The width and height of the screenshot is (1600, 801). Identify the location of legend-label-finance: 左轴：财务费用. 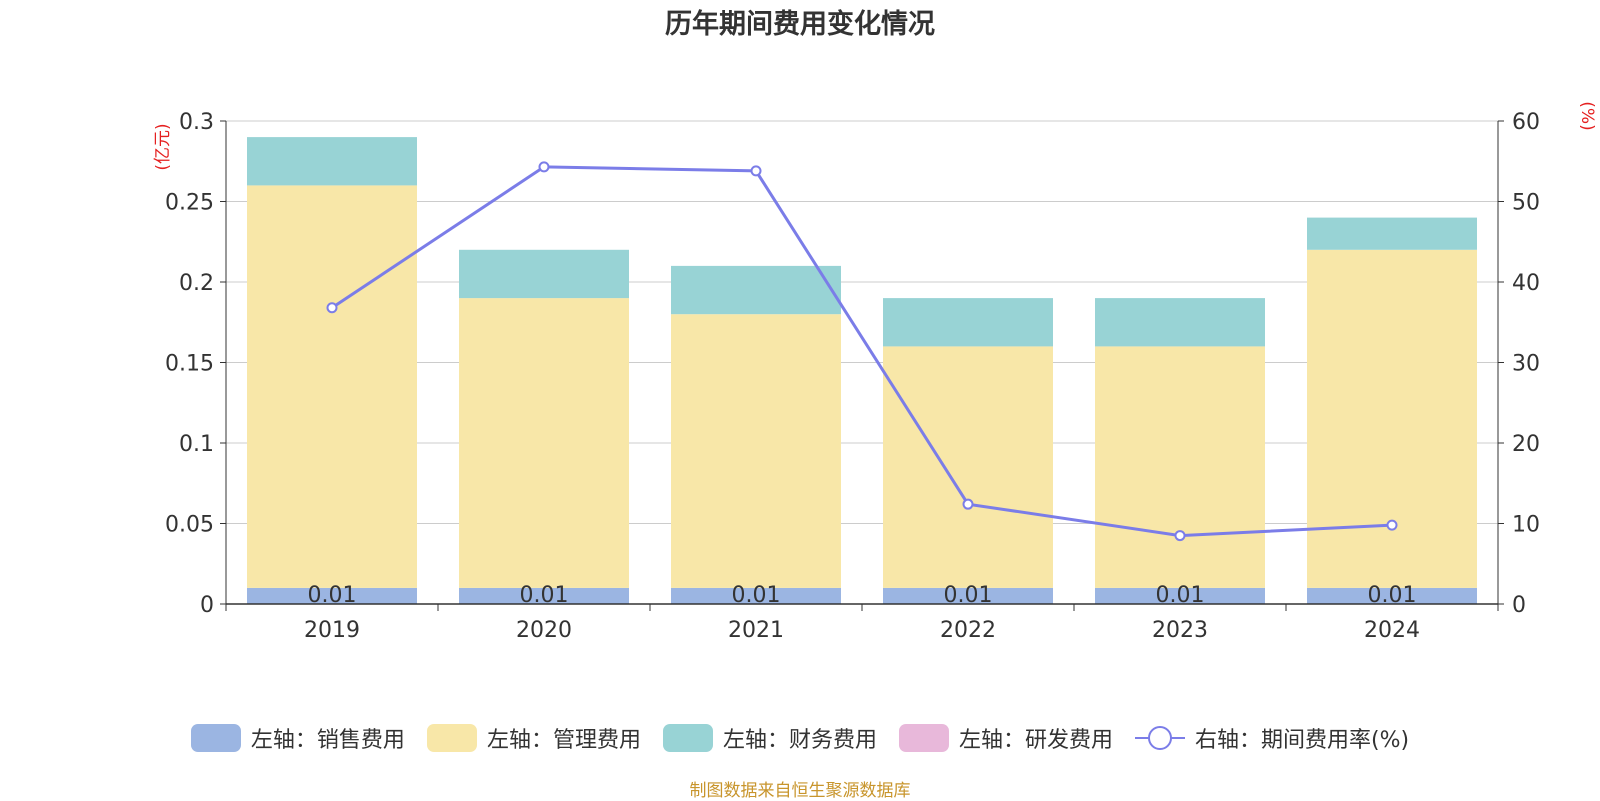
(799, 740).